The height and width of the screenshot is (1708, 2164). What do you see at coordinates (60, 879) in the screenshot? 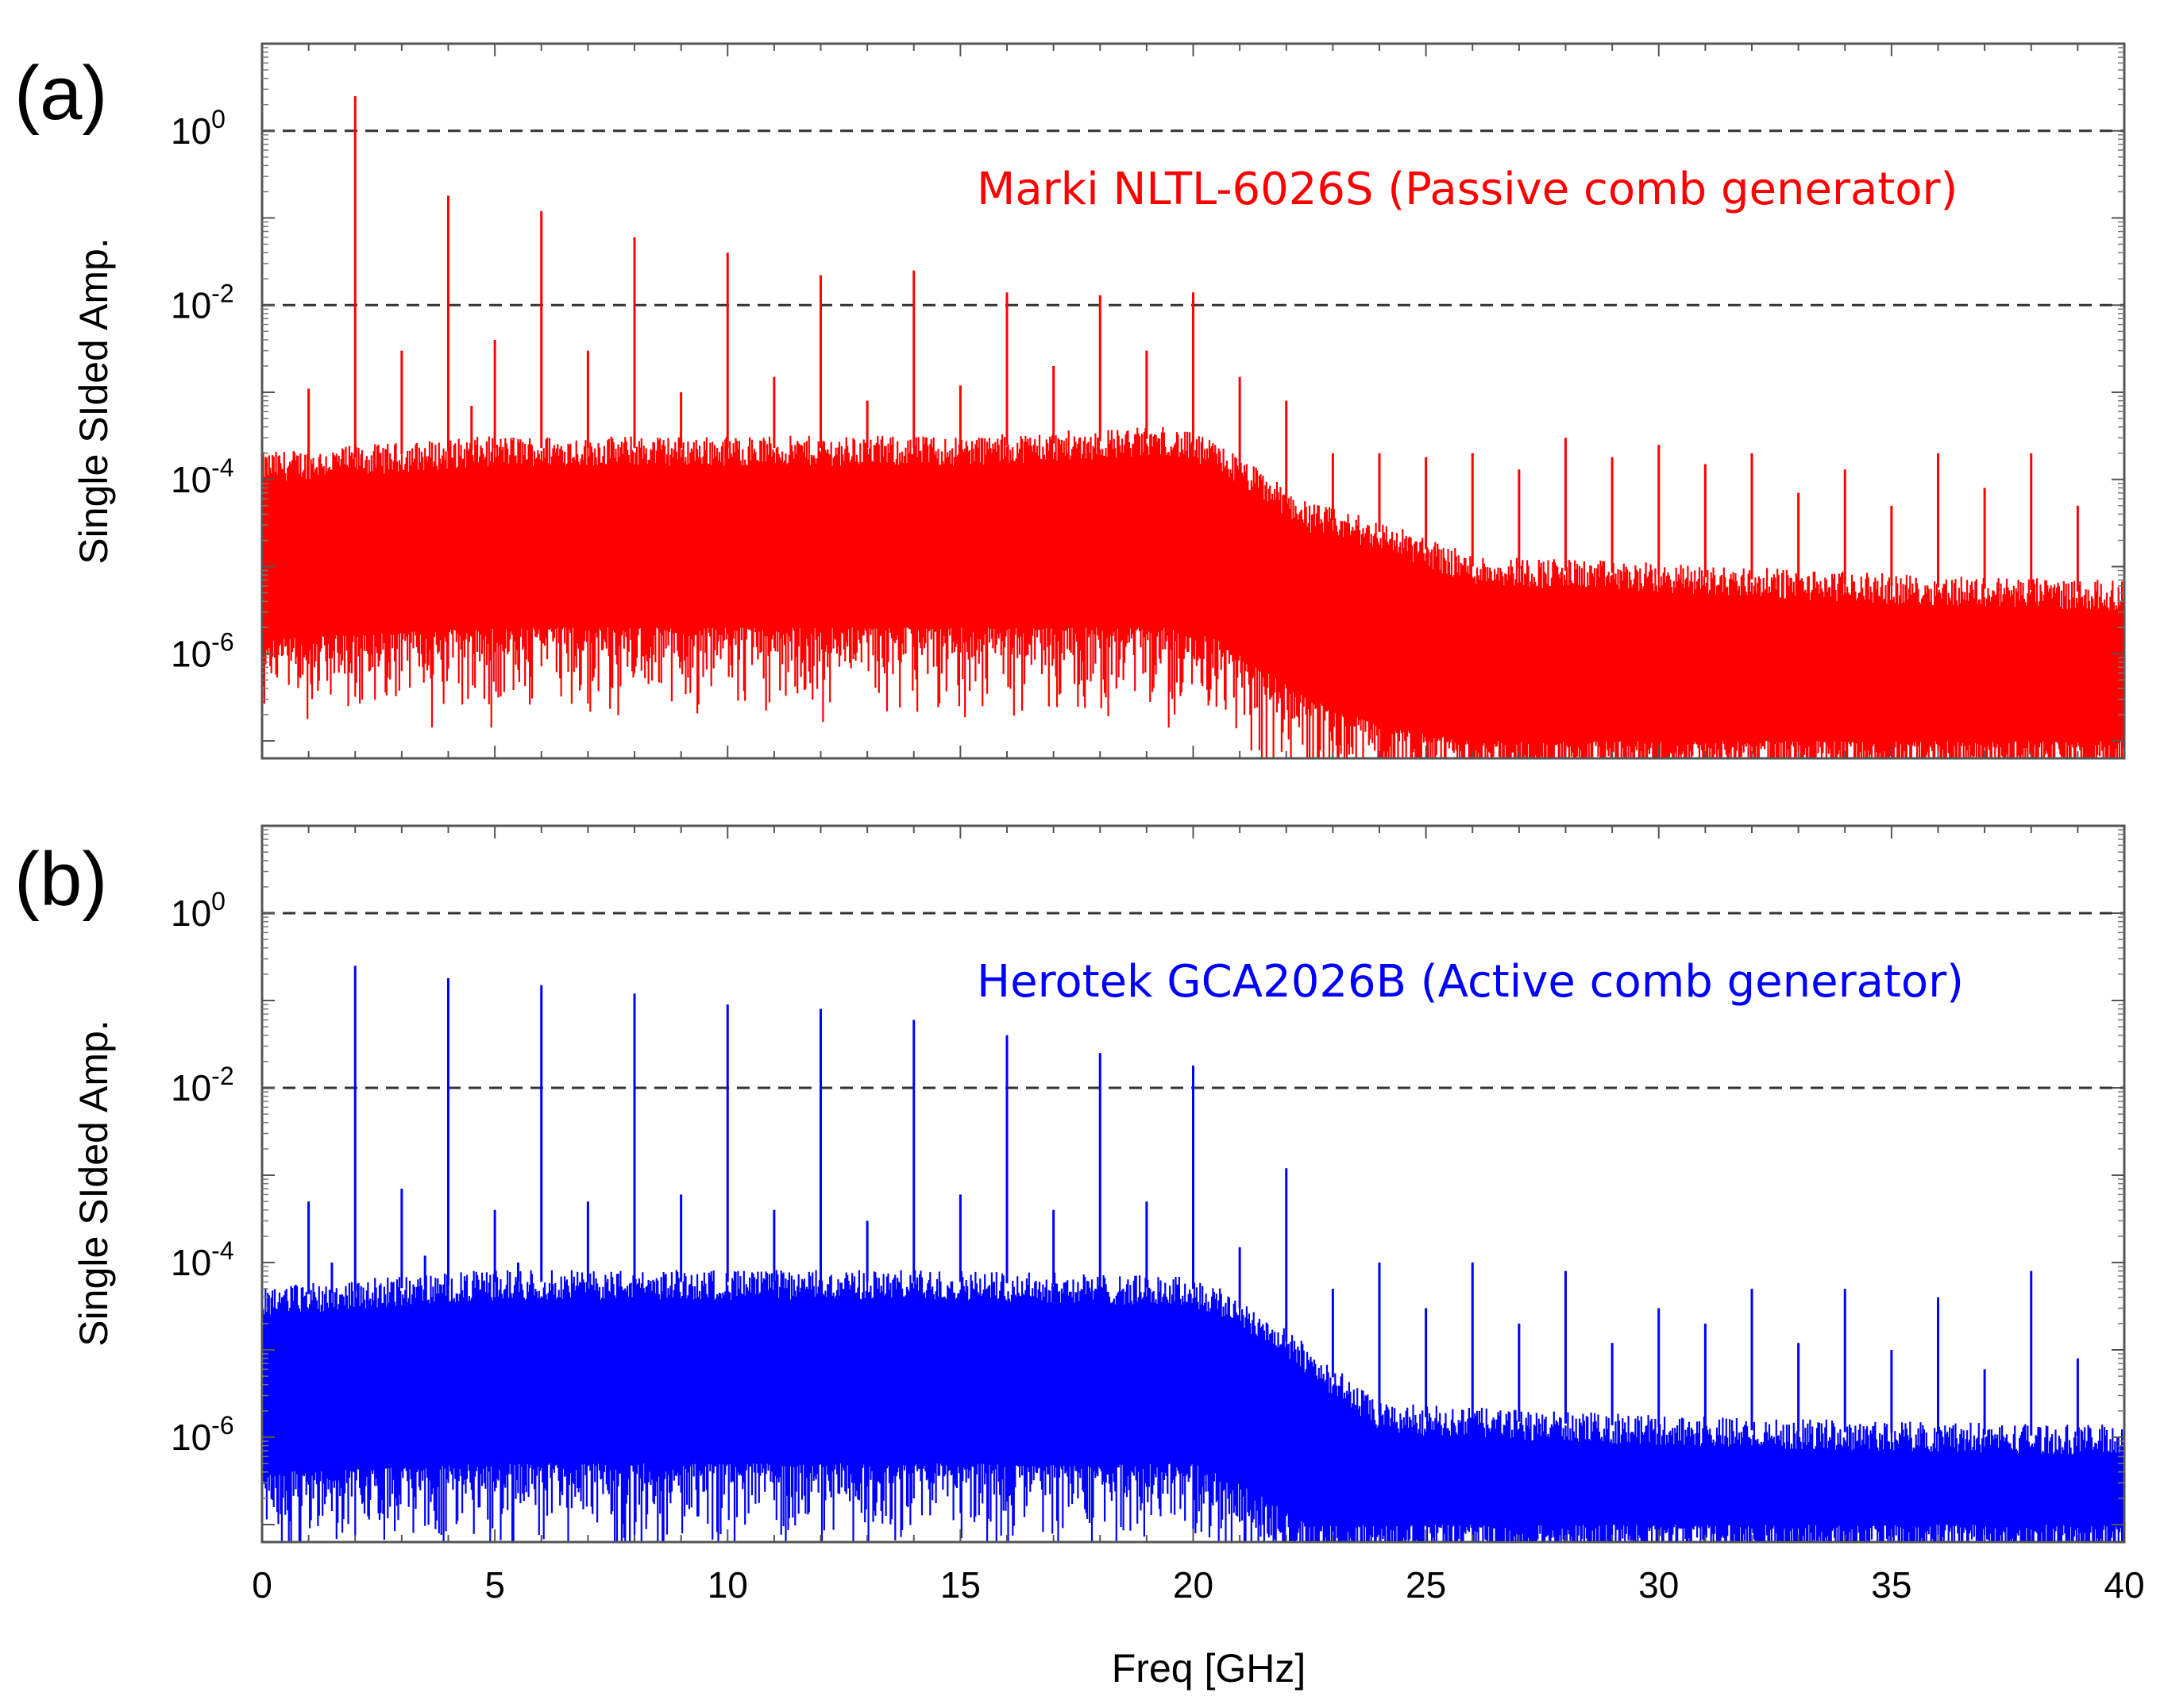
I see `panel-b-label: (b)` at bounding box center [60, 879].